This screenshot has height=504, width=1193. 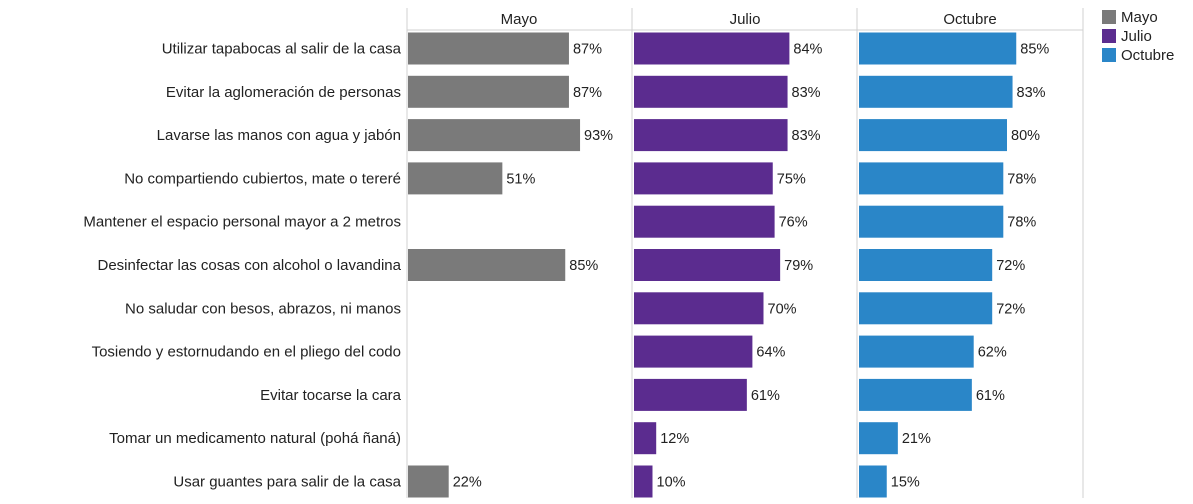 I want to click on category-label: No compartiendo cubiertos, mate o tereré, so click(x=262, y=178).